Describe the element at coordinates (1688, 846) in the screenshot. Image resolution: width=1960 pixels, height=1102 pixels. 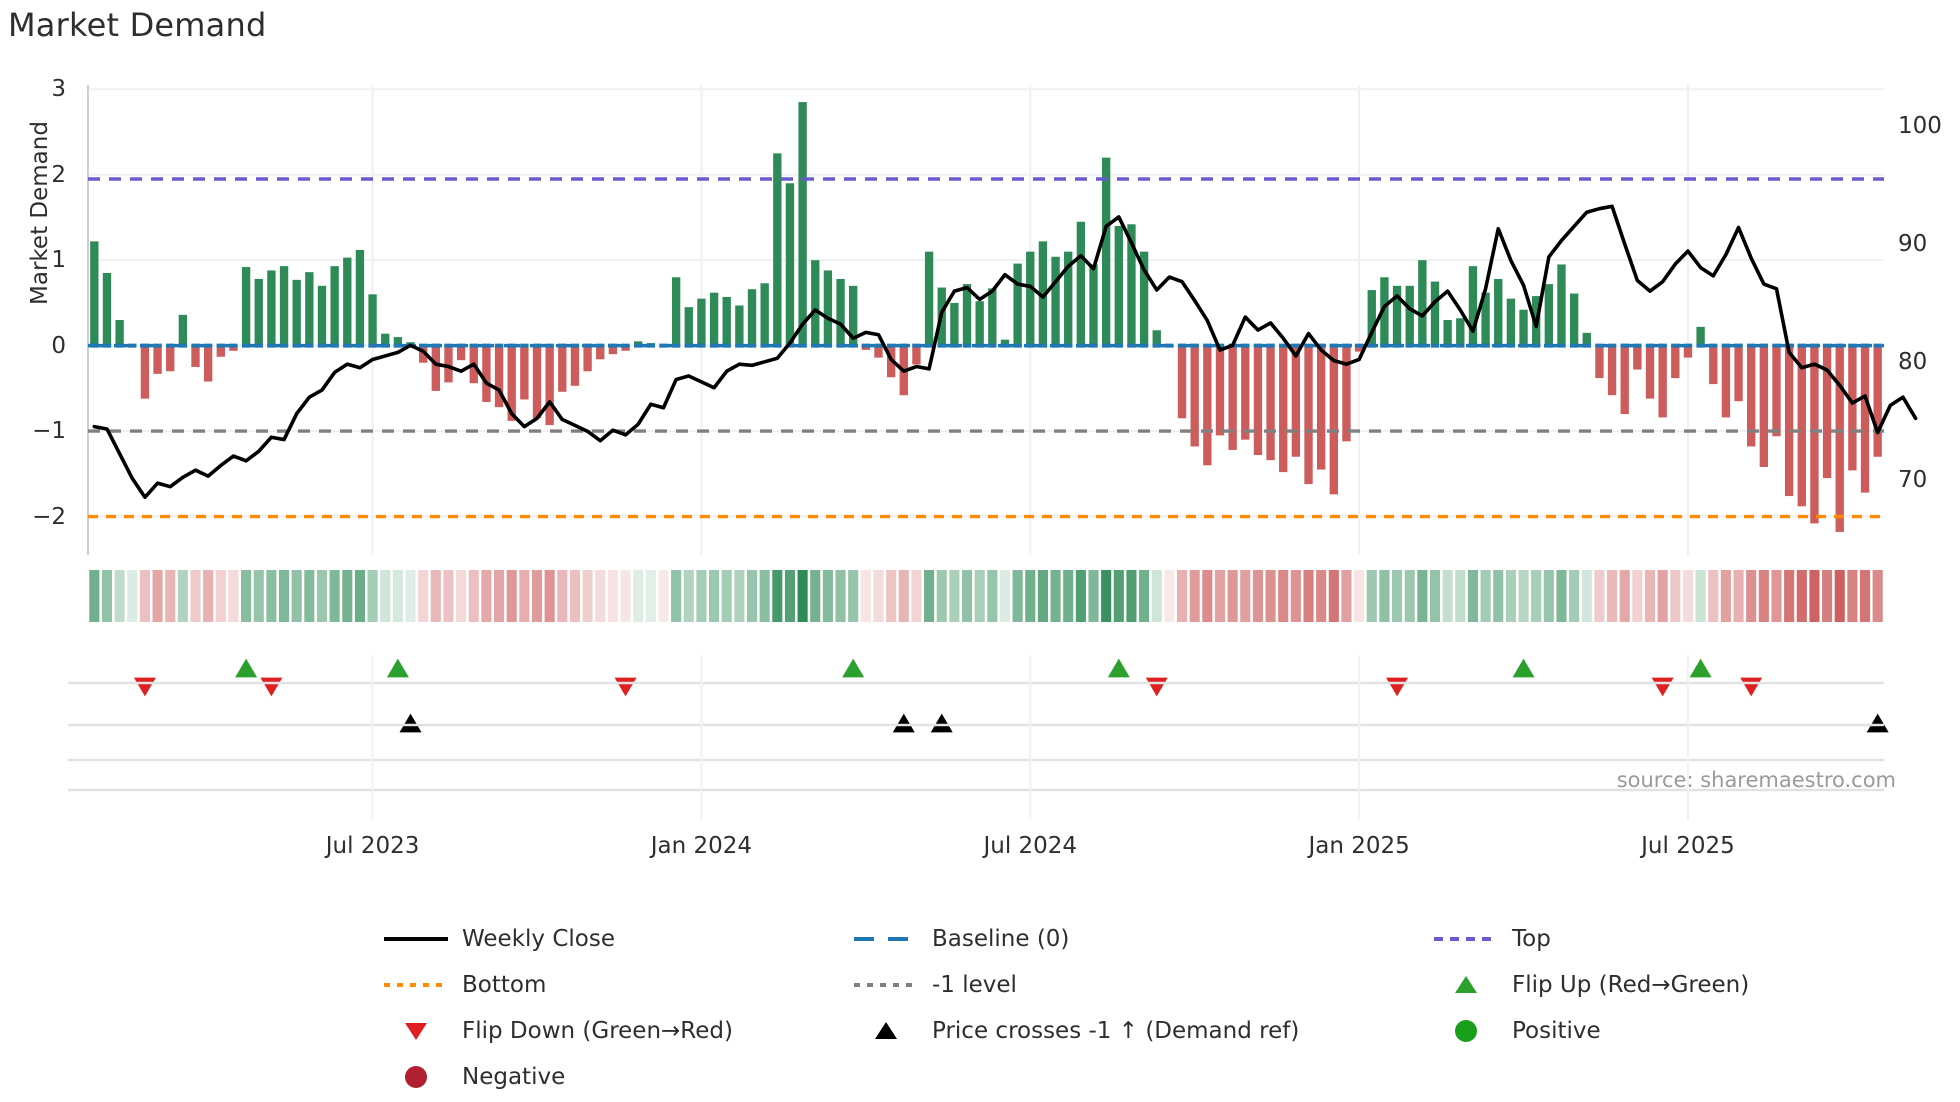
I see `x-tick: Jul 2025` at that location.